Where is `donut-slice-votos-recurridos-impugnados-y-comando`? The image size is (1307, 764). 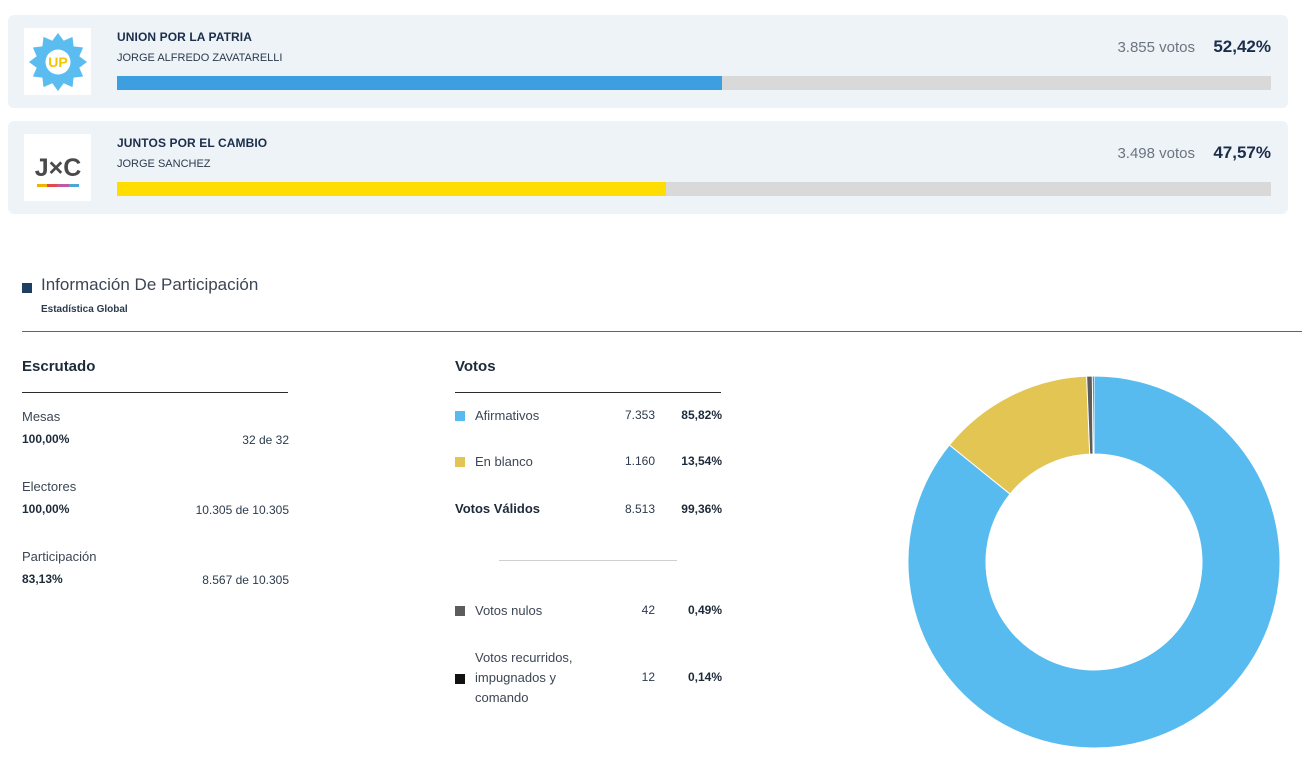 donut-slice-votos-recurridos-impugnados-y-comando is located at coordinates (1093, 415).